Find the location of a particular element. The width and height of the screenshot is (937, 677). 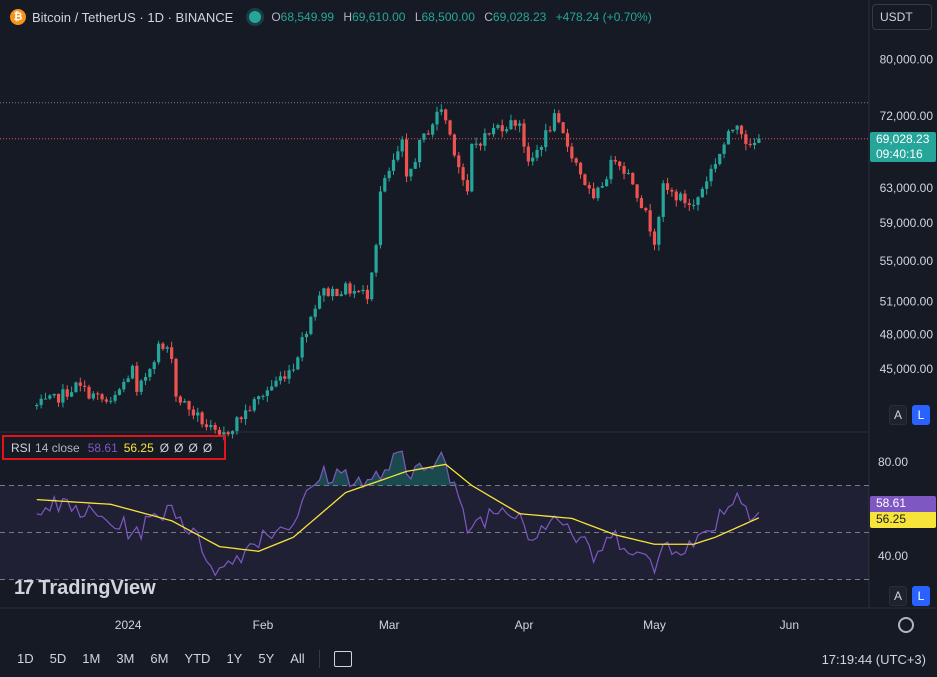

calendar-icon is located at coordinates (342, 658).